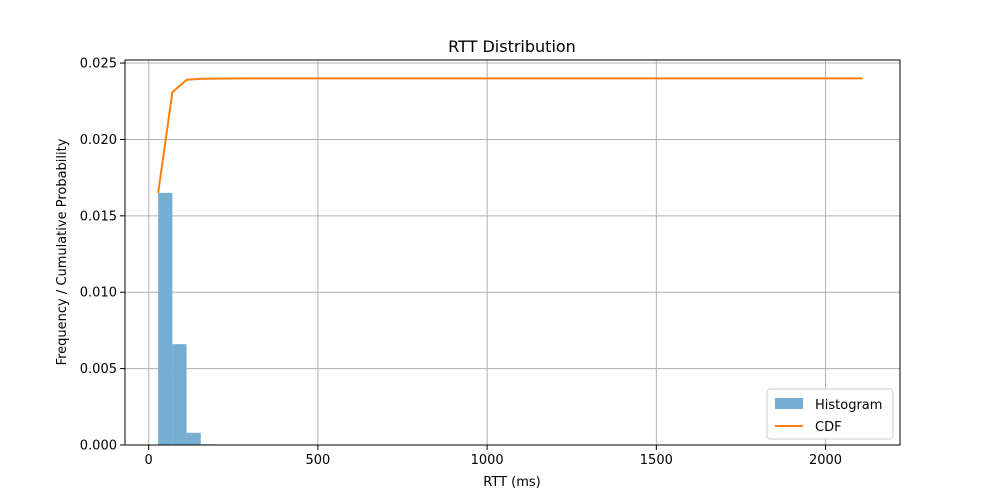  I want to click on legend-histogram-label: Histogram, so click(848, 405).